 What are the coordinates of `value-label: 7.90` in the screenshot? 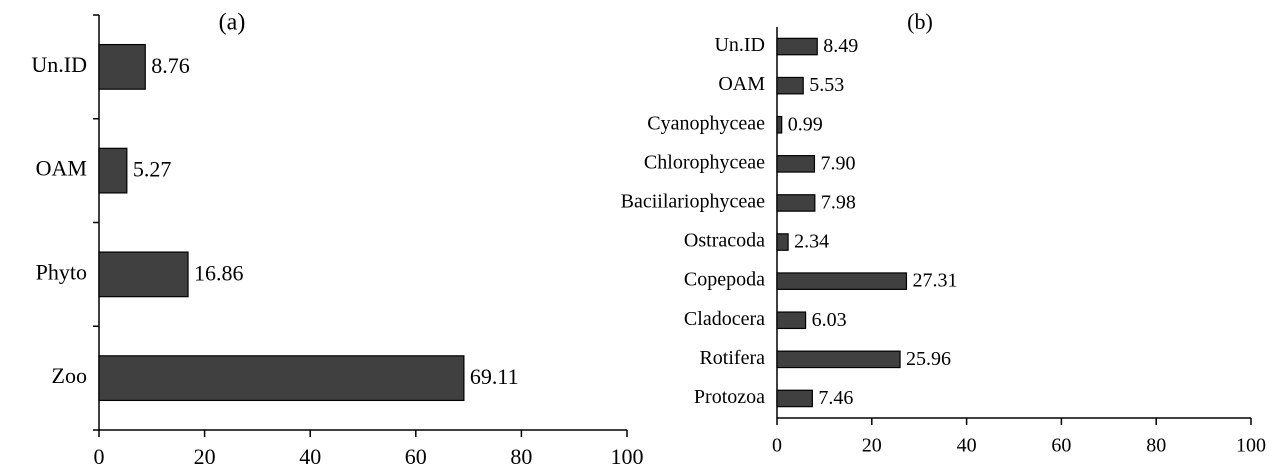 It's located at (837, 163).